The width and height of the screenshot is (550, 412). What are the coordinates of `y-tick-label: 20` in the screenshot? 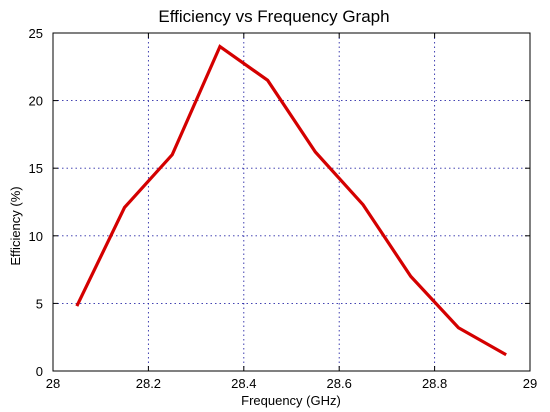 It's located at (36, 101).